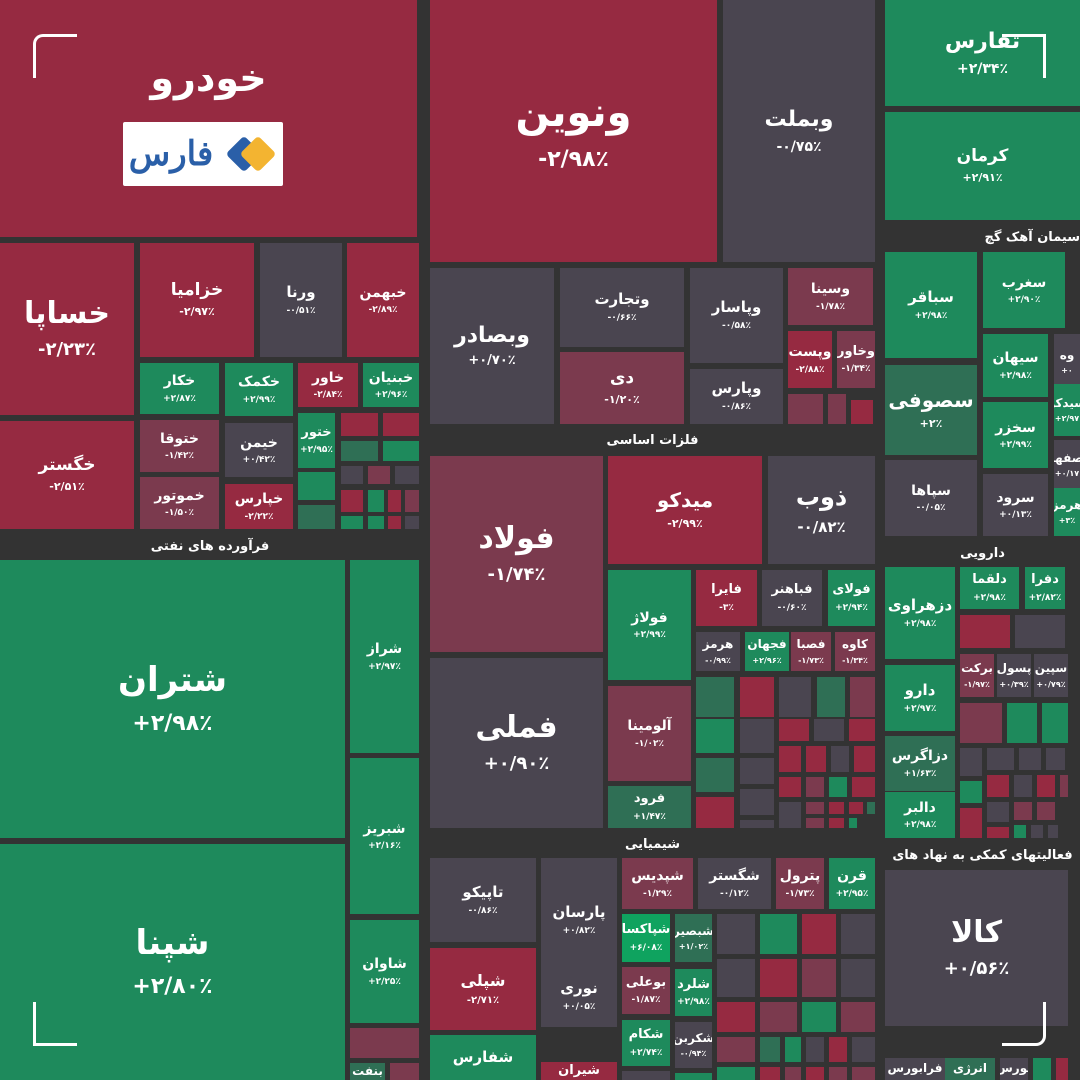  What do you see at coordinates (1015, 365) in the screenshot?
I see `stock-tile-sbehan: سیهان +۲/۹۸٪` at bounding box center [1015, 365].